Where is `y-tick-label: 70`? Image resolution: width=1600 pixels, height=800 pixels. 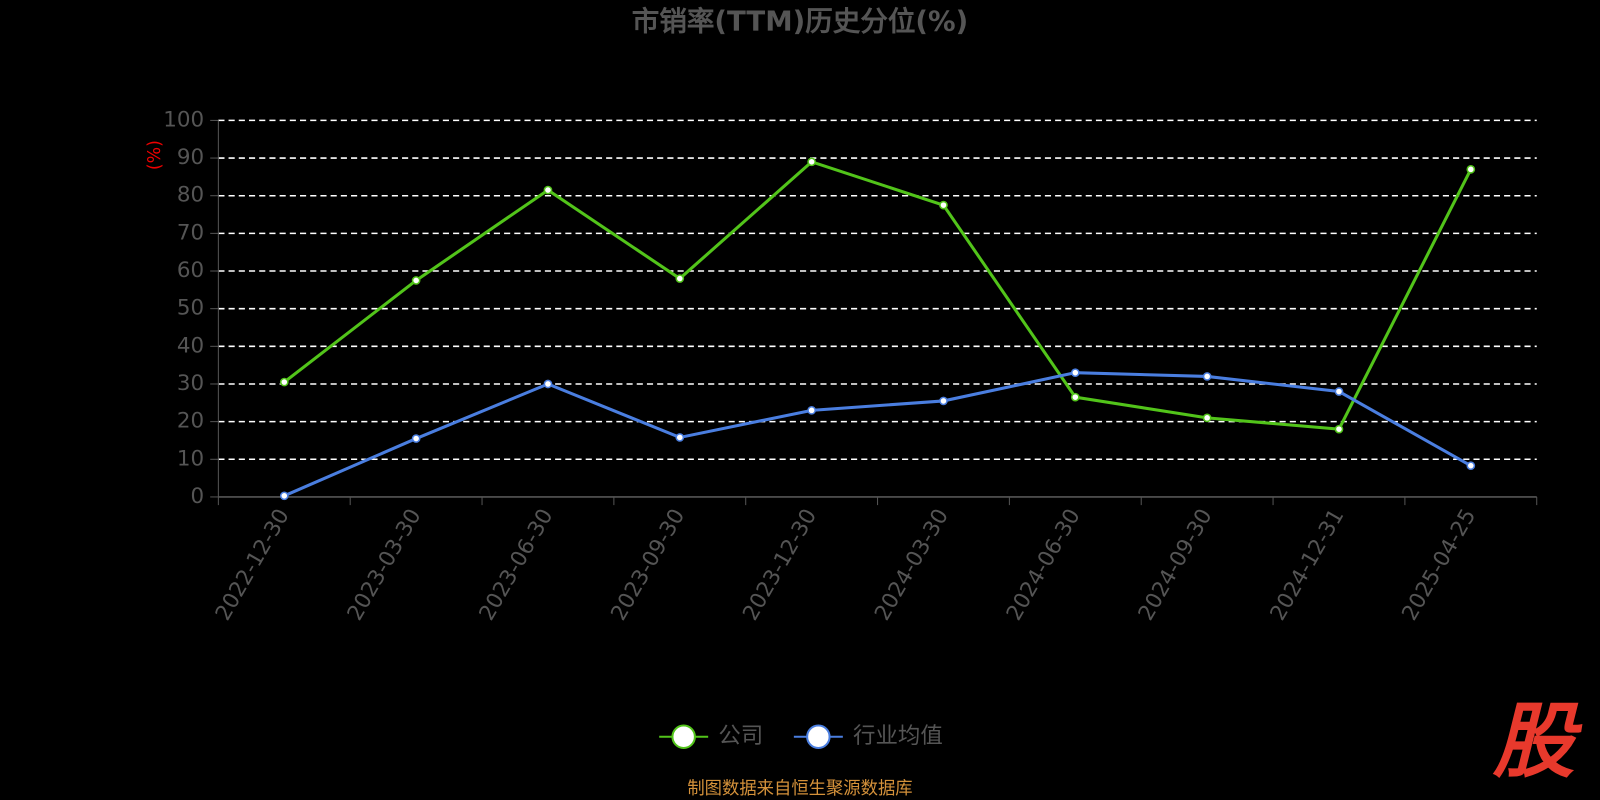
y-tick-label: 70 is located at coordinates (190, 232).